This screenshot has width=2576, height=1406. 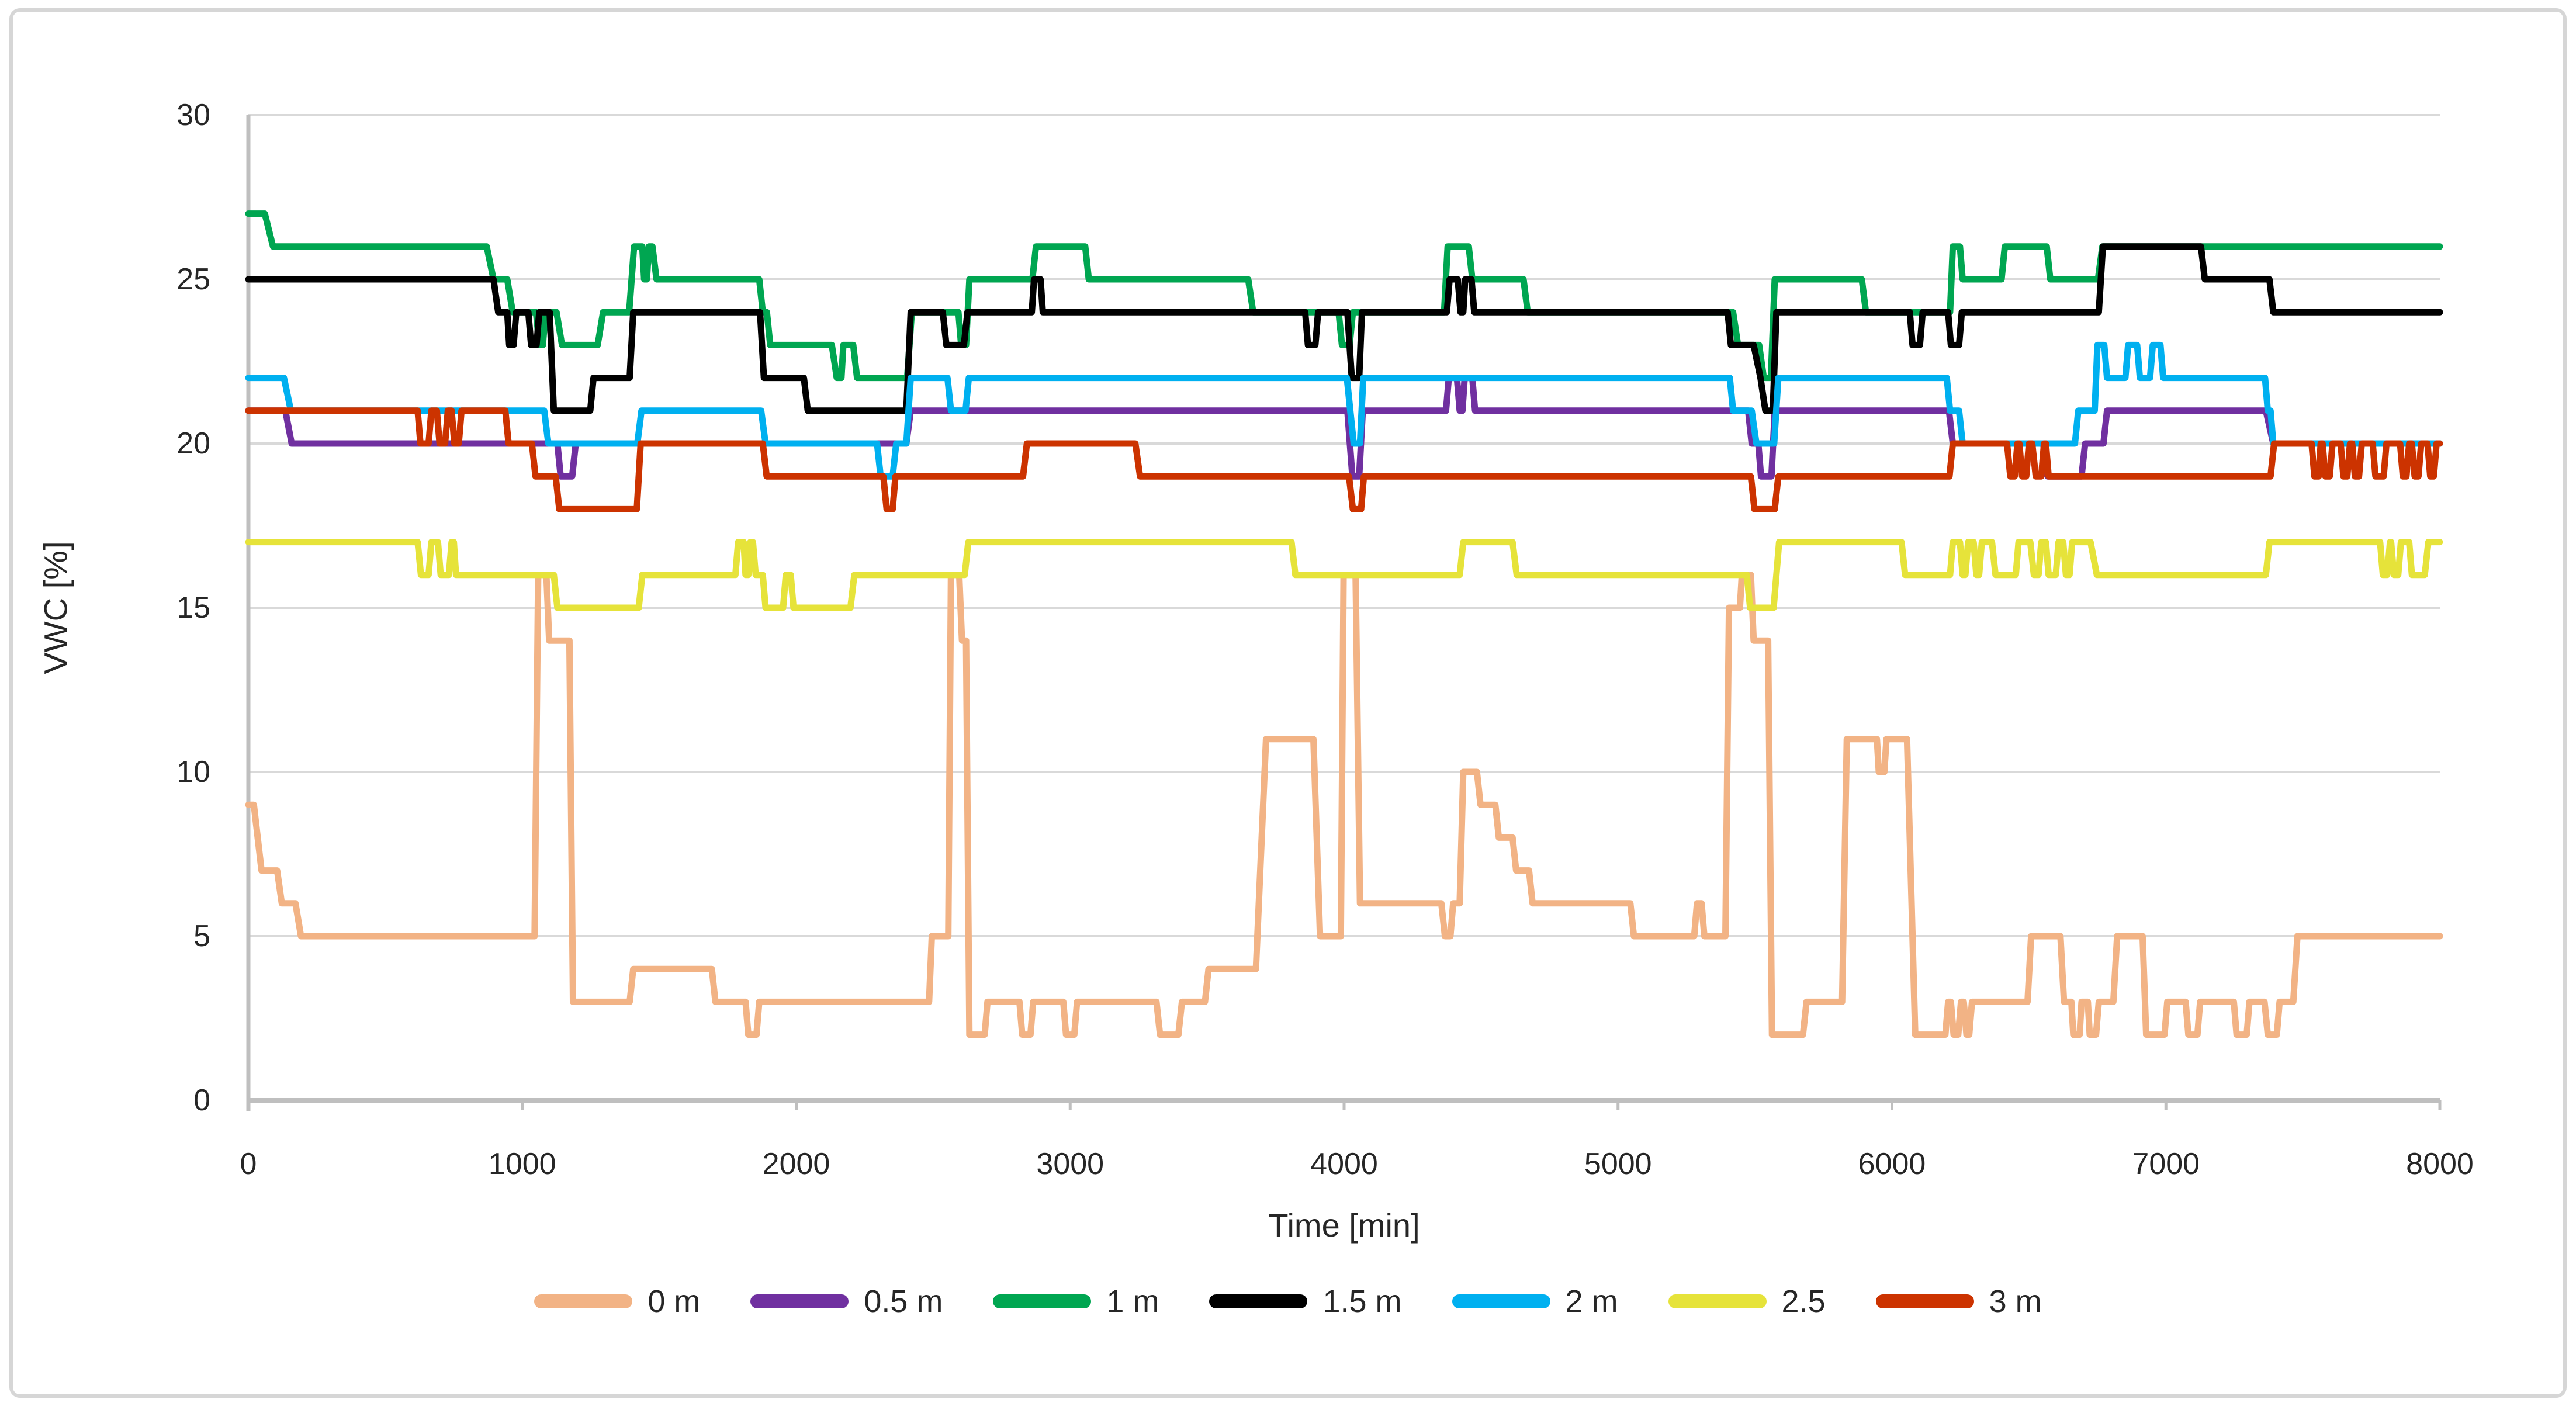 I want to click on series-line-2-m, so click(x=1344, y=411).